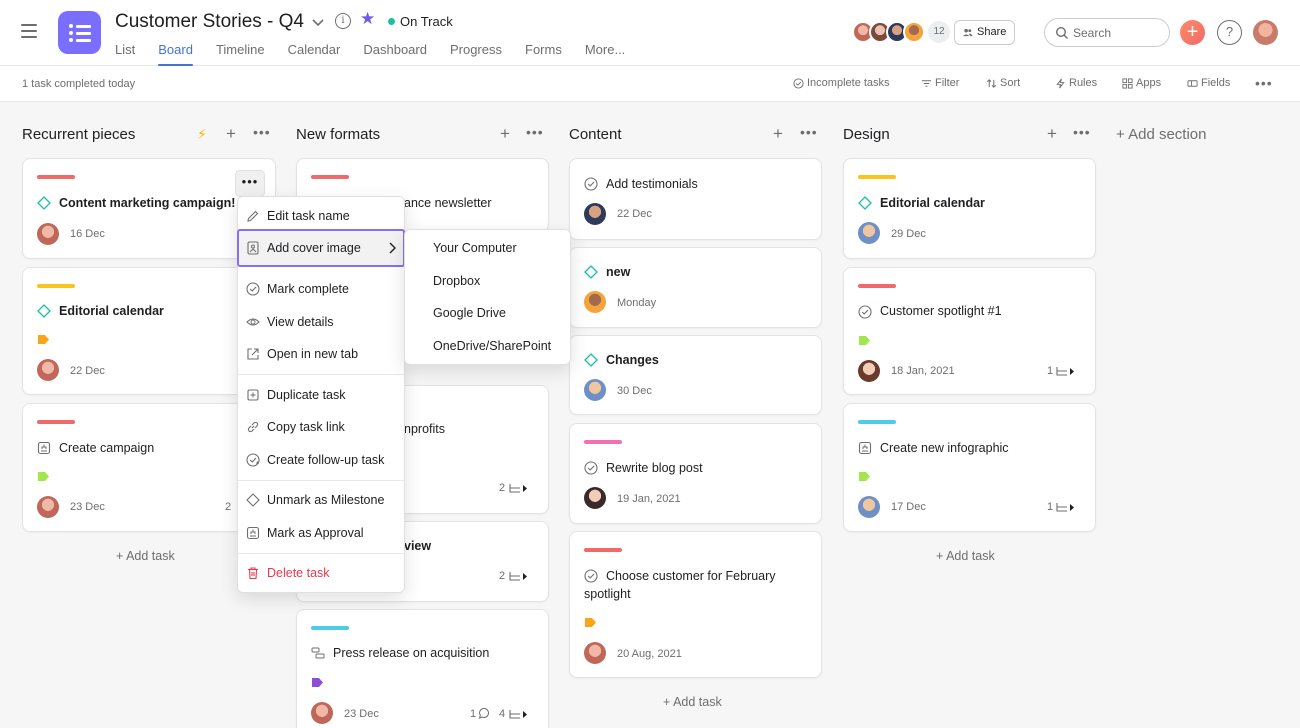 Image resolution: width=1300 pixels, height=728 pixels. Describe the element at coordinates (502, 714) in the screenshot. I see `subtask-count: 4` at that location.